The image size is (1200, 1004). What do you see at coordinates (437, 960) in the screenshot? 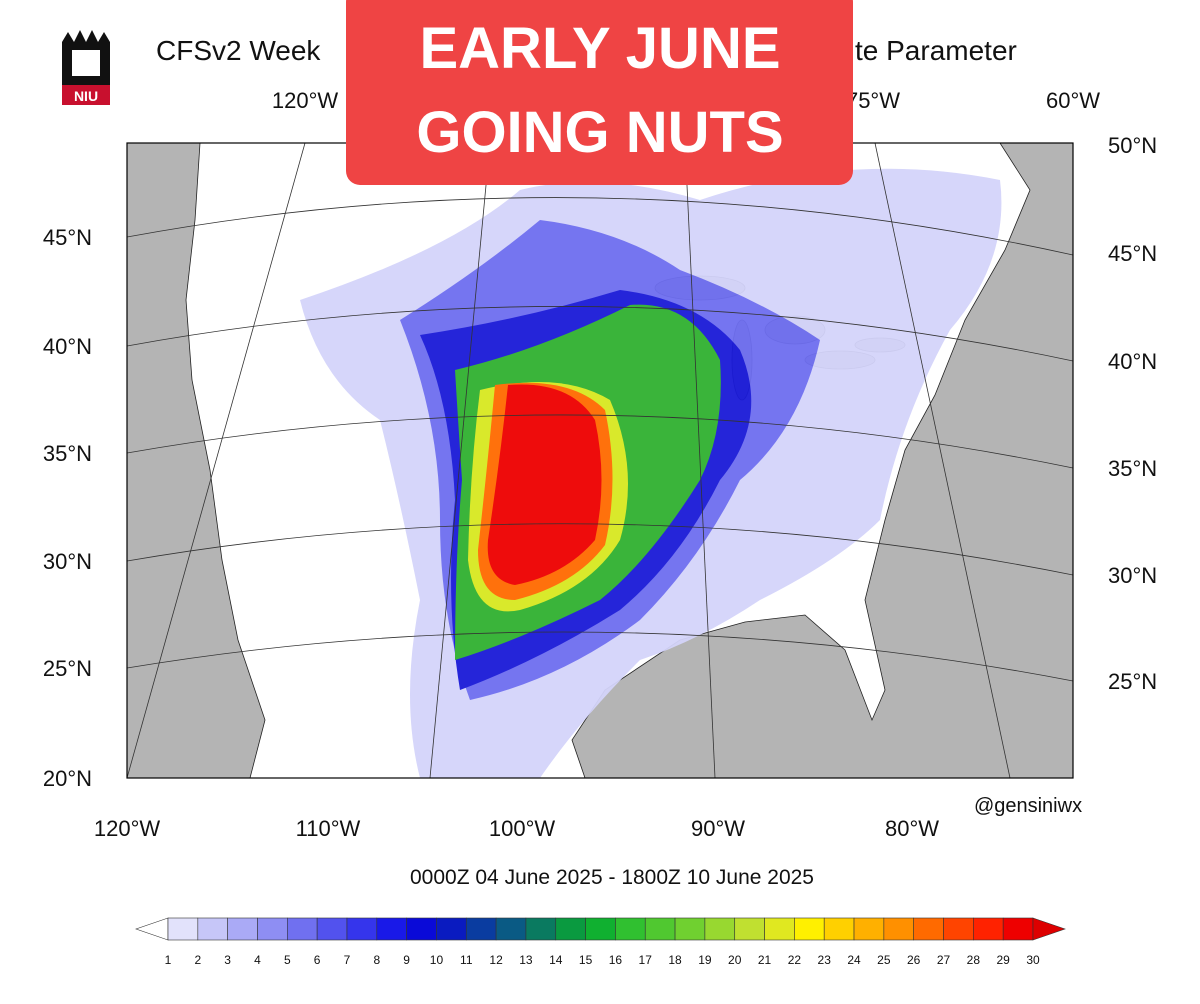
I see `colorbar-label: 10` at bounding box center [437, 960].